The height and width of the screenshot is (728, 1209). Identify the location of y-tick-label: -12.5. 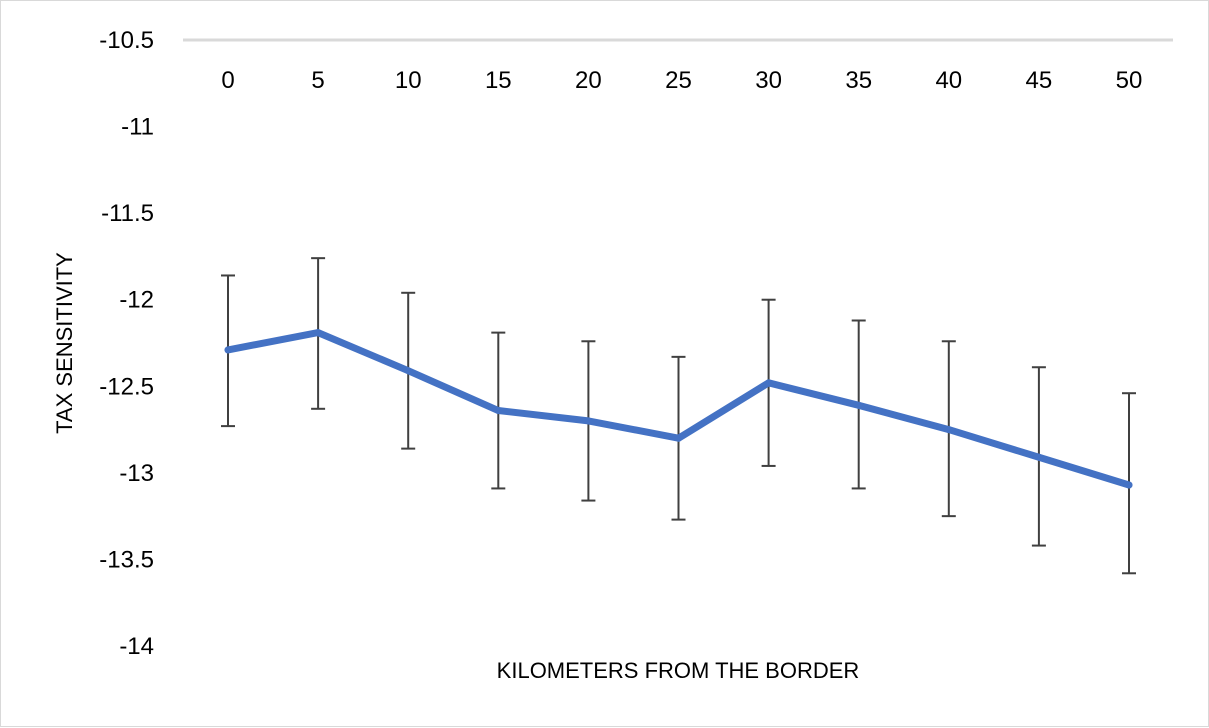
(126, 386).